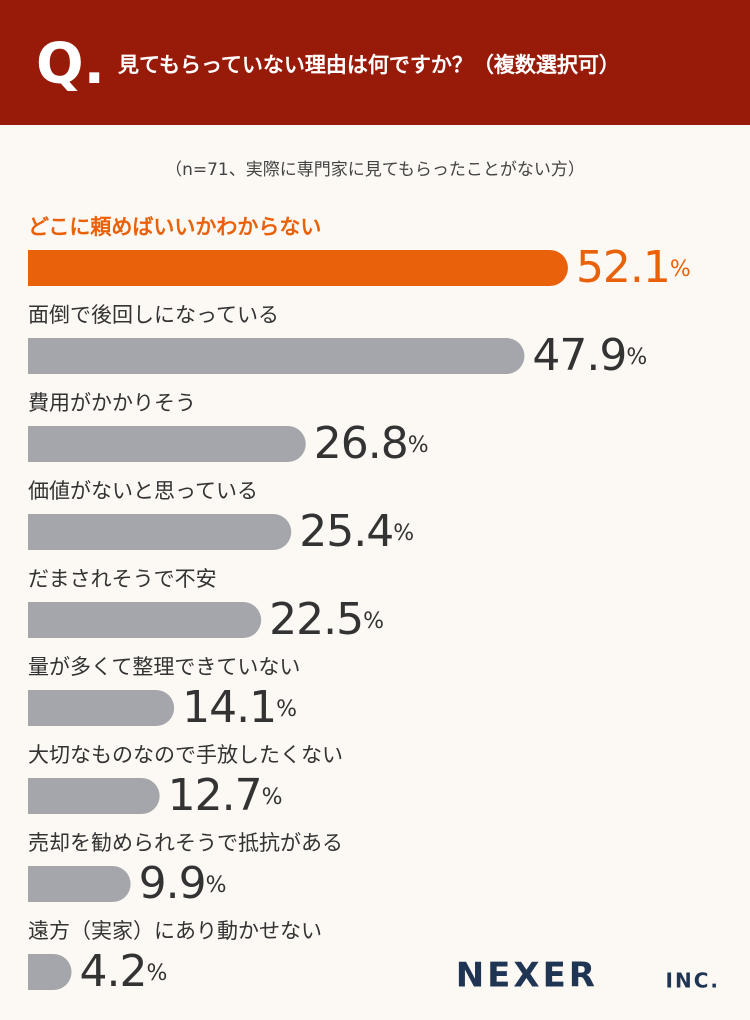 The image size is (750, 1020). Describe the element at coordinates (153, 315) in the screenshot. I see `category-label: 面倒で後回しになっている` at that location.